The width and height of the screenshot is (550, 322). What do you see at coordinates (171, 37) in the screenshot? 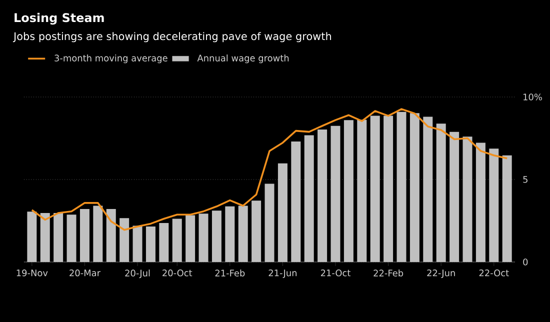
I see `chart-subtitle: Jobs postings are showing decelerating pave of wage growth` at bounding box center [171, 37].